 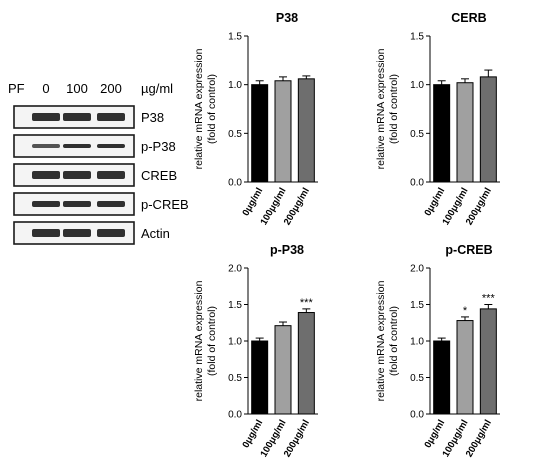 I want to click on blot-strip-creb, so click(x=74, y=175).